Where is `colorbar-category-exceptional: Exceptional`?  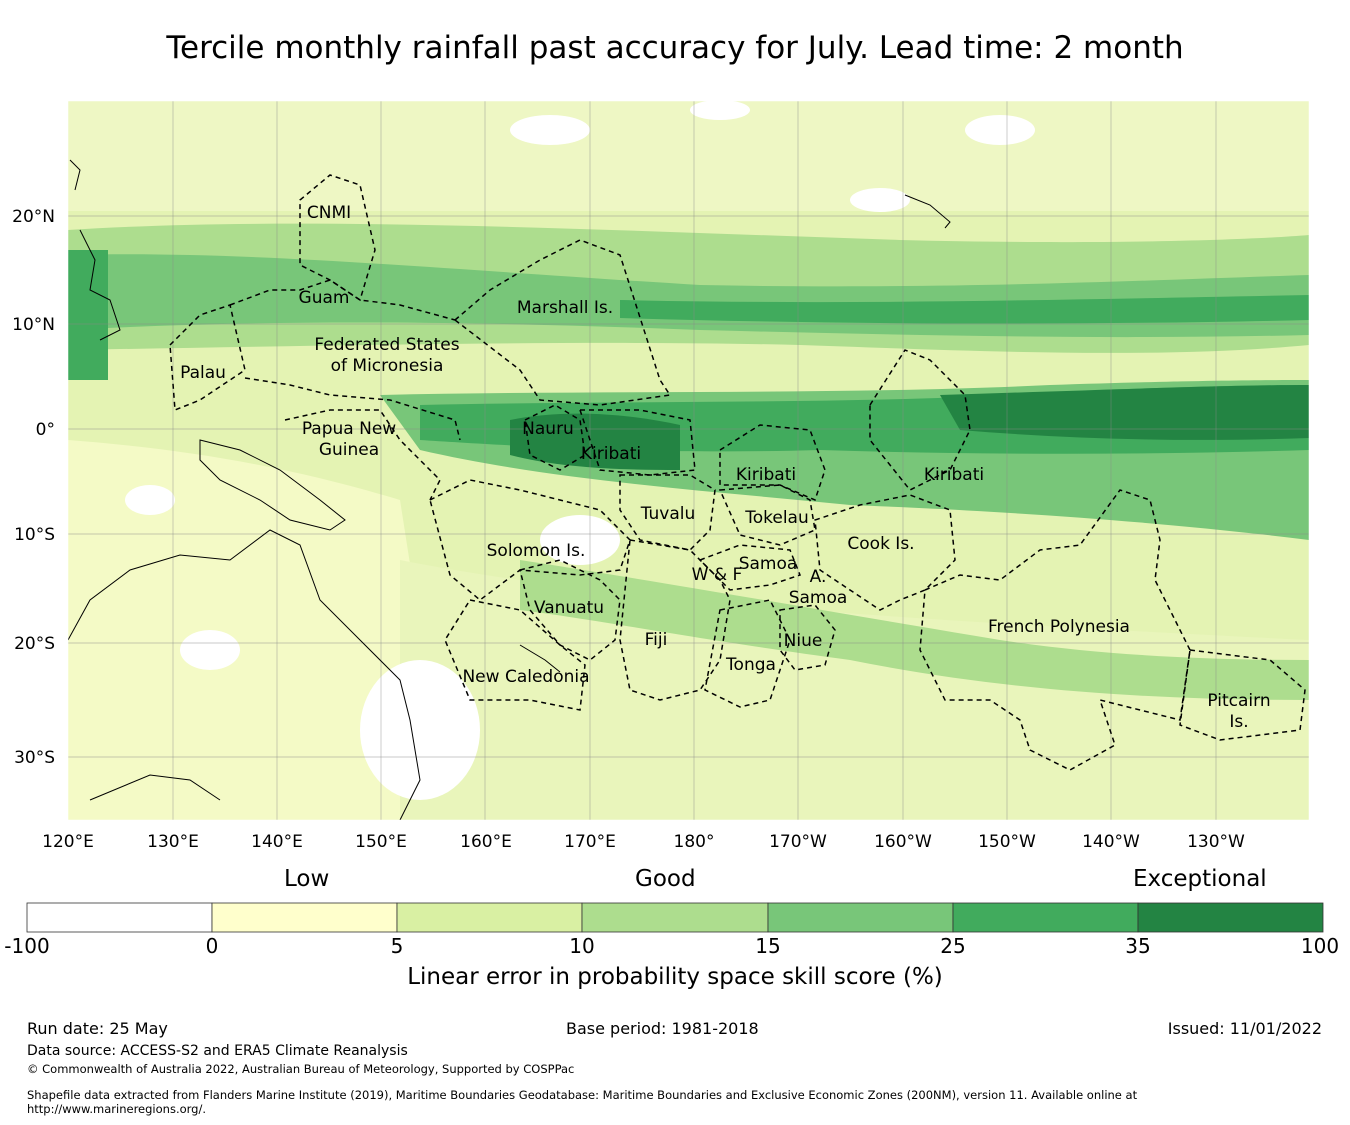 colorbar-category-exceptional: Exceptional is located at coordinates (1200, 879).